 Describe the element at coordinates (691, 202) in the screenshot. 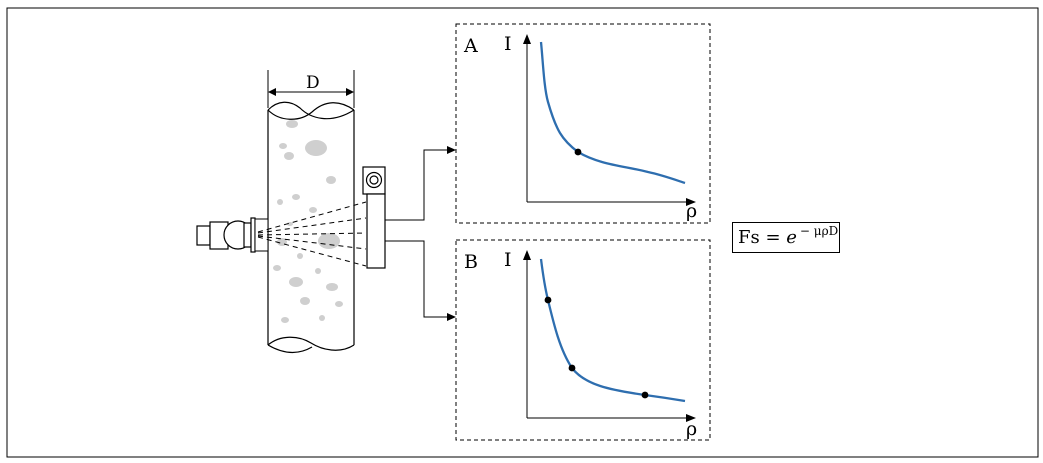

I see `panel-a-x-arrow-icon` at that location.